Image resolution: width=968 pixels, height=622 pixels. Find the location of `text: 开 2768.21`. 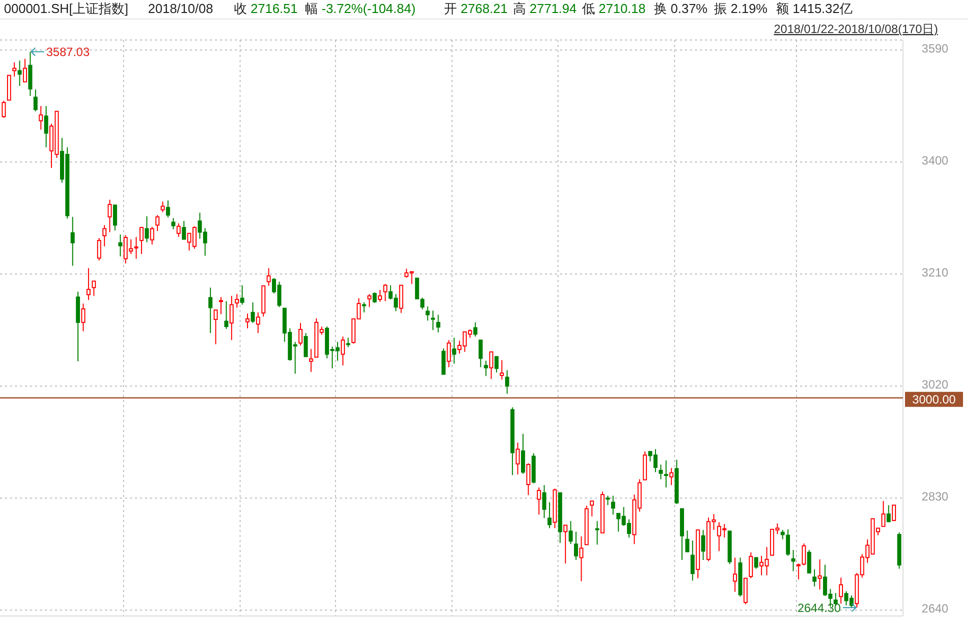

text: 开 2768.21 is located at coordinates (476, 8).